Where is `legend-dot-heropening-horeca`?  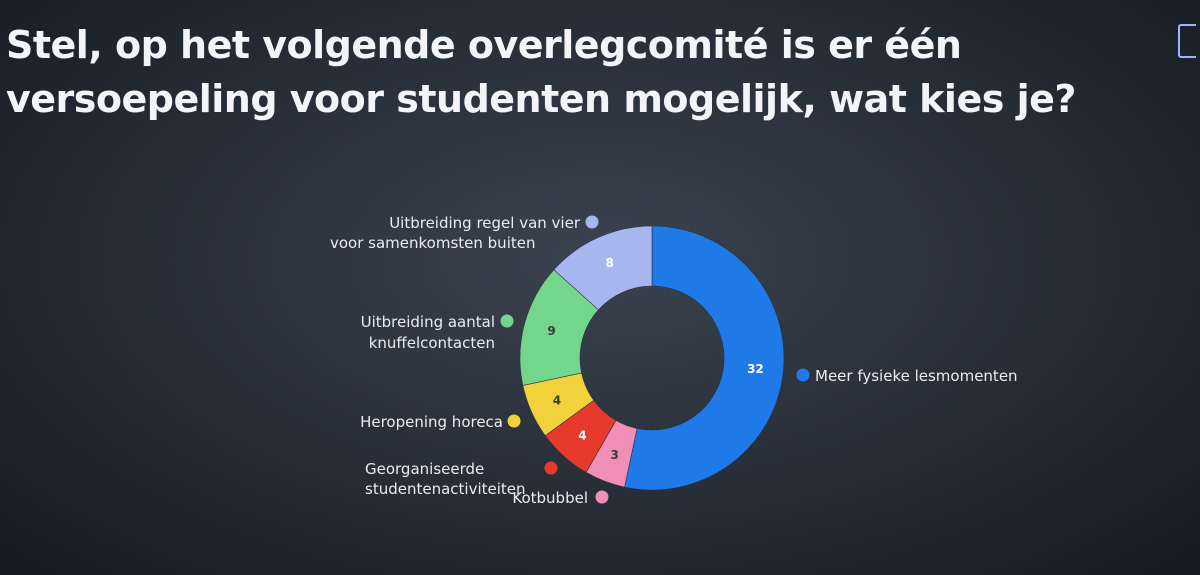
legend-dot-heropening-horeca is located at coordinates (514, 421).